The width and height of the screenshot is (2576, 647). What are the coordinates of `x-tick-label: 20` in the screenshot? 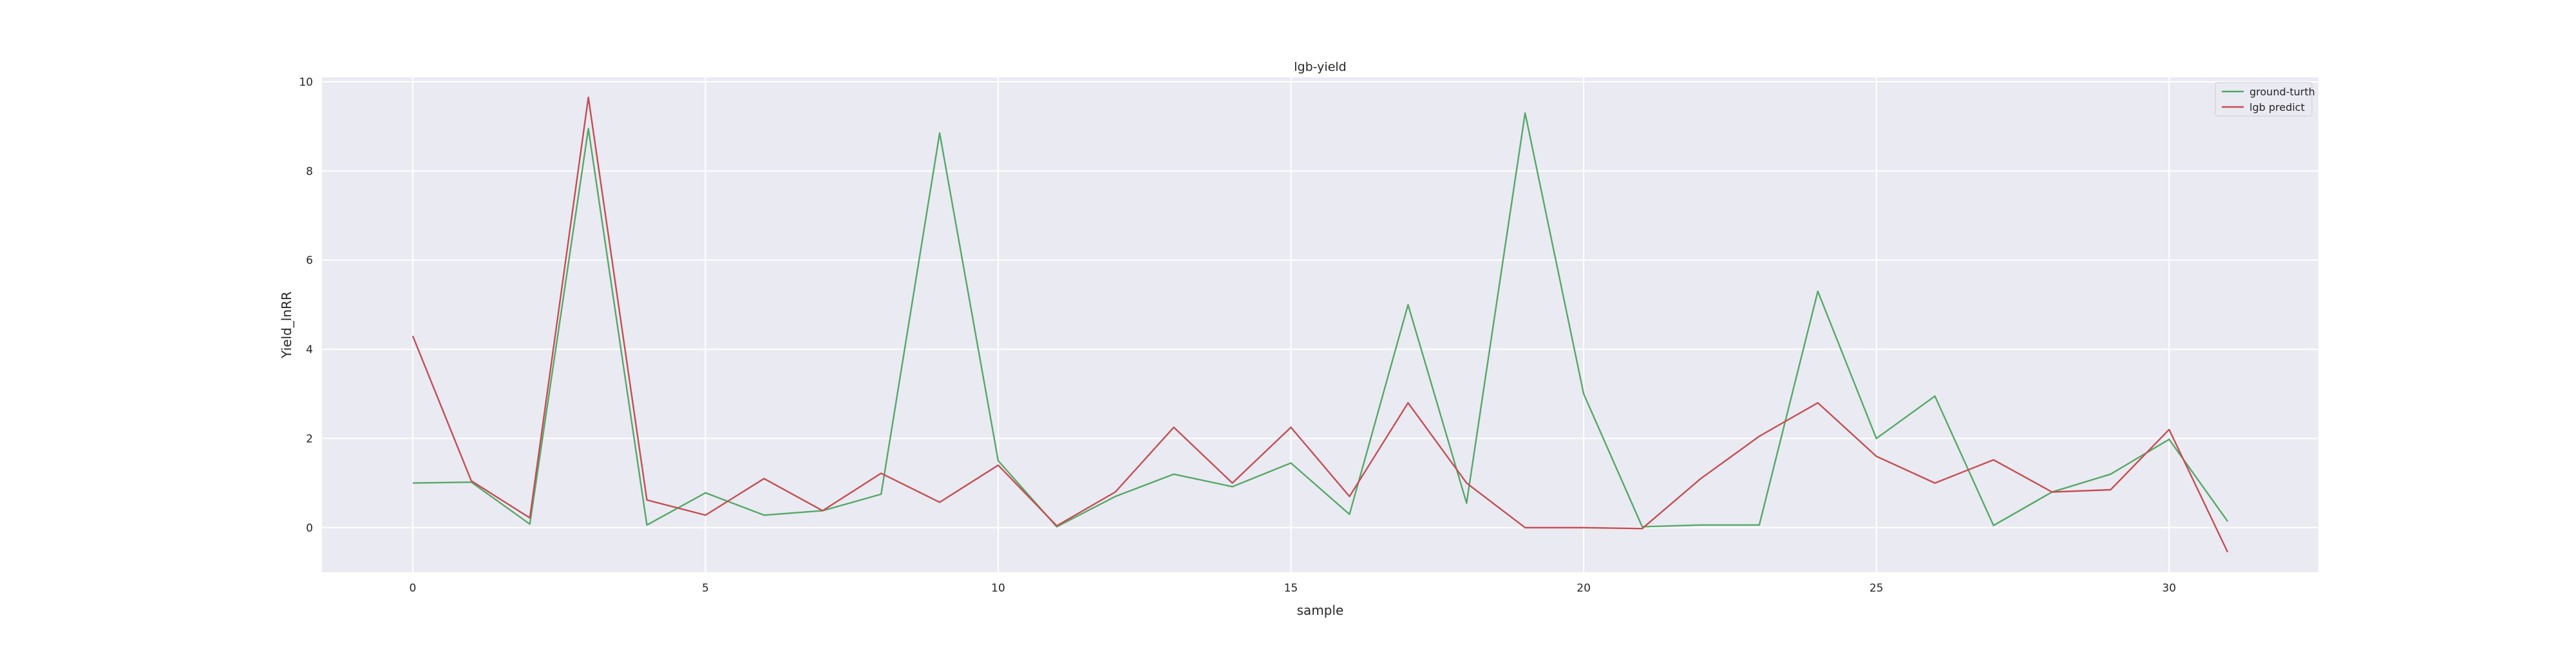 It's located at (1584, 588).